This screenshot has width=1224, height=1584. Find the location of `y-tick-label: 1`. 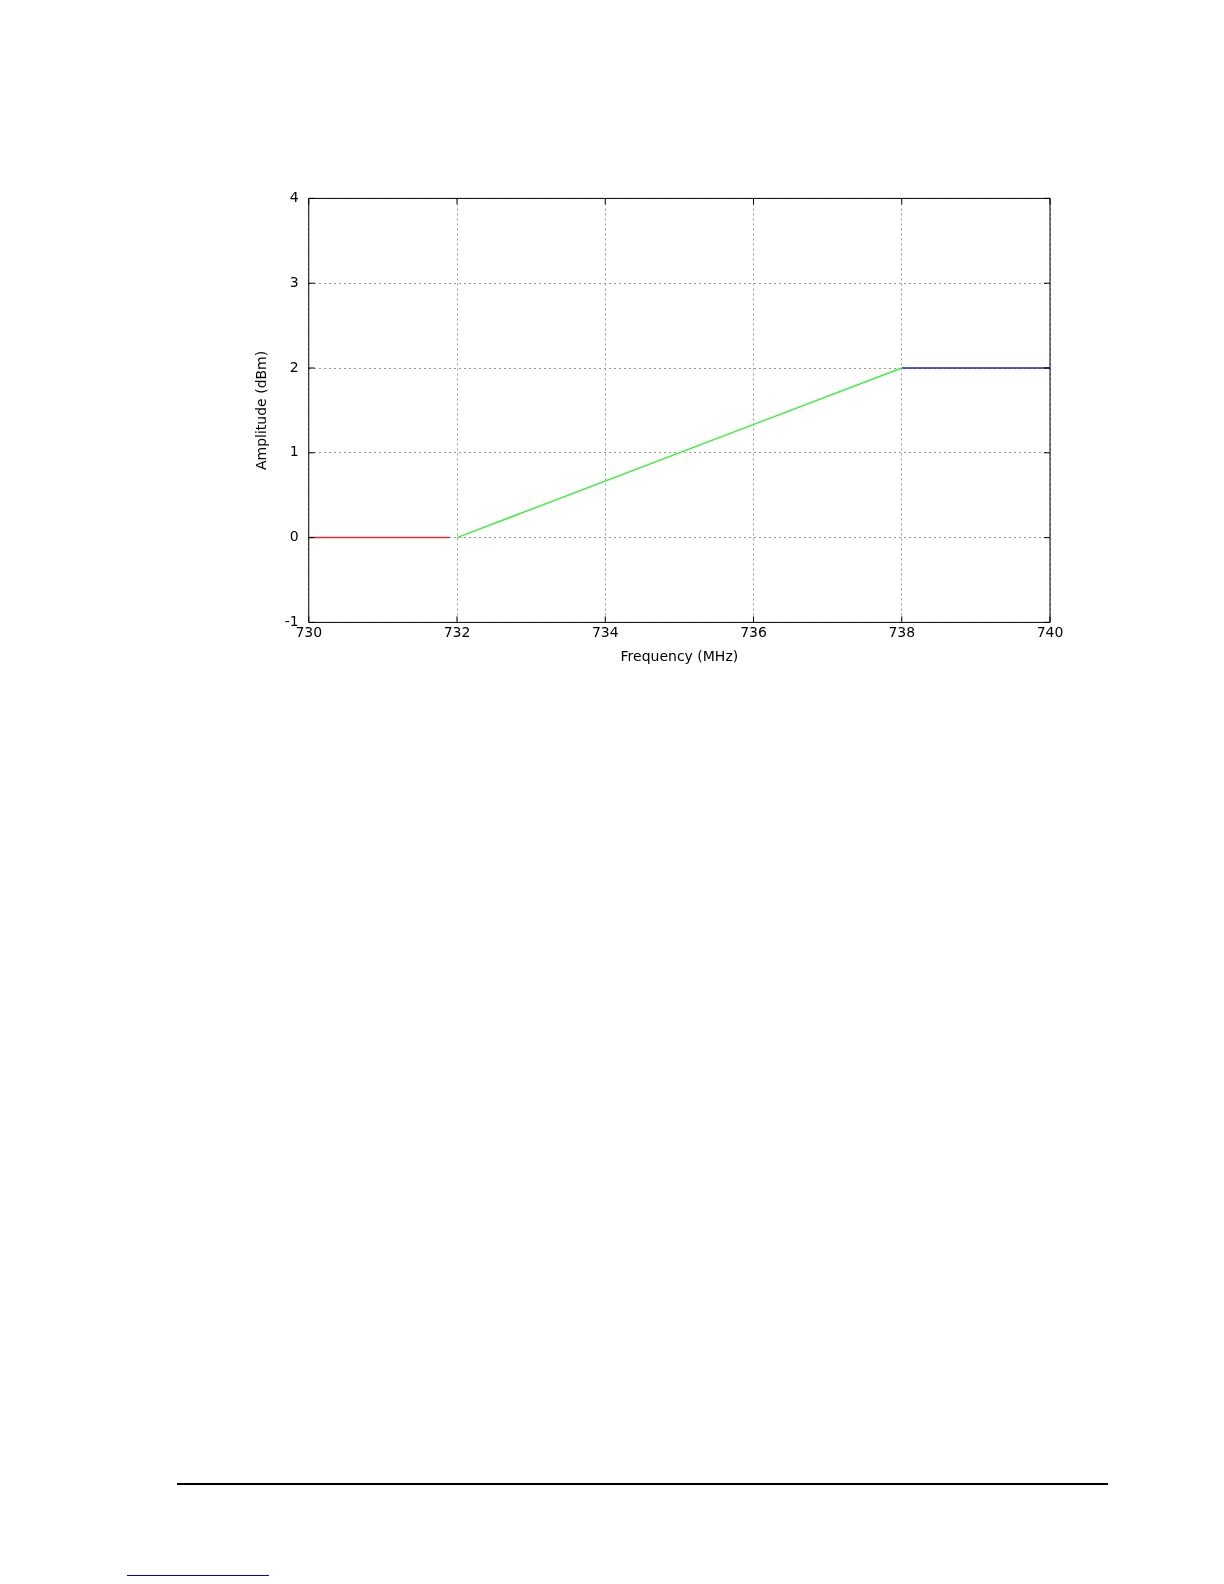

y-tick-label: 1 is located at coordinates (294, 451).